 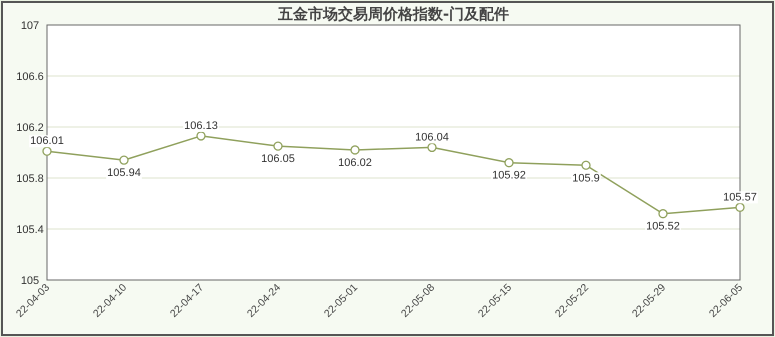 What do you see at coordinates (432, 137) in the screenshot?
I see `data-label: 106.04` at bounding box center [432, 137].